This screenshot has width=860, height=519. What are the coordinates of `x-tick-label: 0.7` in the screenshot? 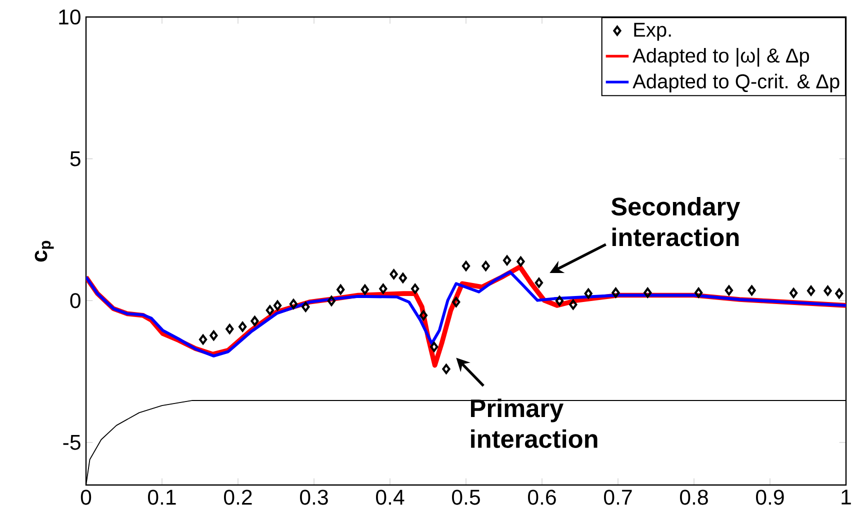 It's located at (618, 497).